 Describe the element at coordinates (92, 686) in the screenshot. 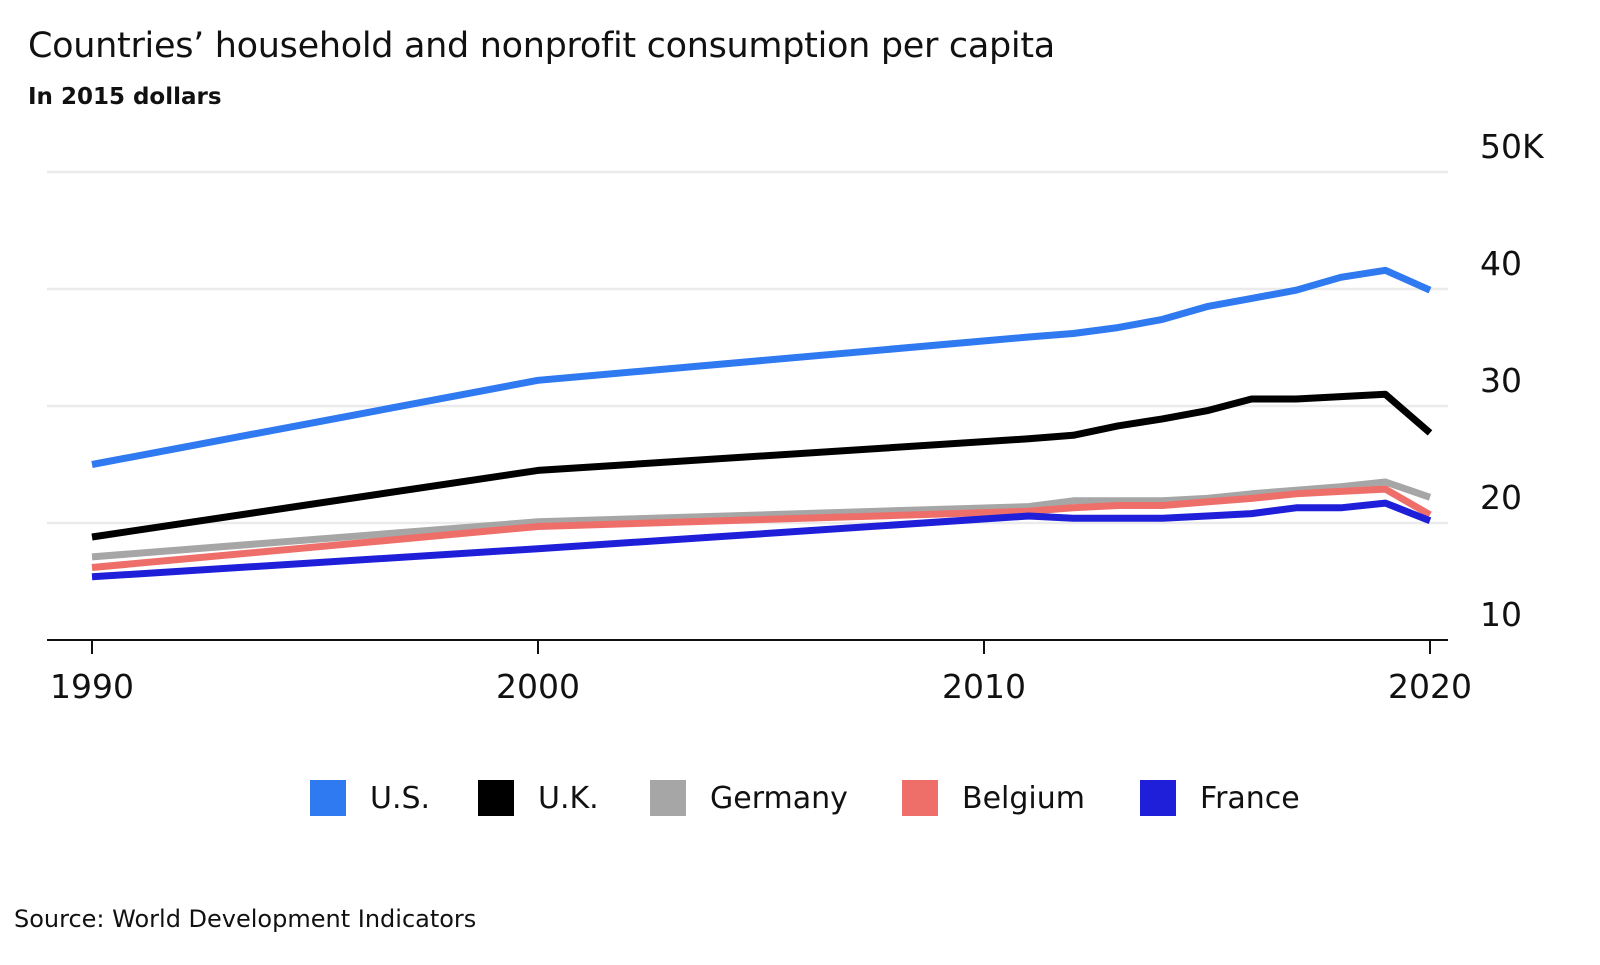

I see `x-tick-label: 1990` at that location.